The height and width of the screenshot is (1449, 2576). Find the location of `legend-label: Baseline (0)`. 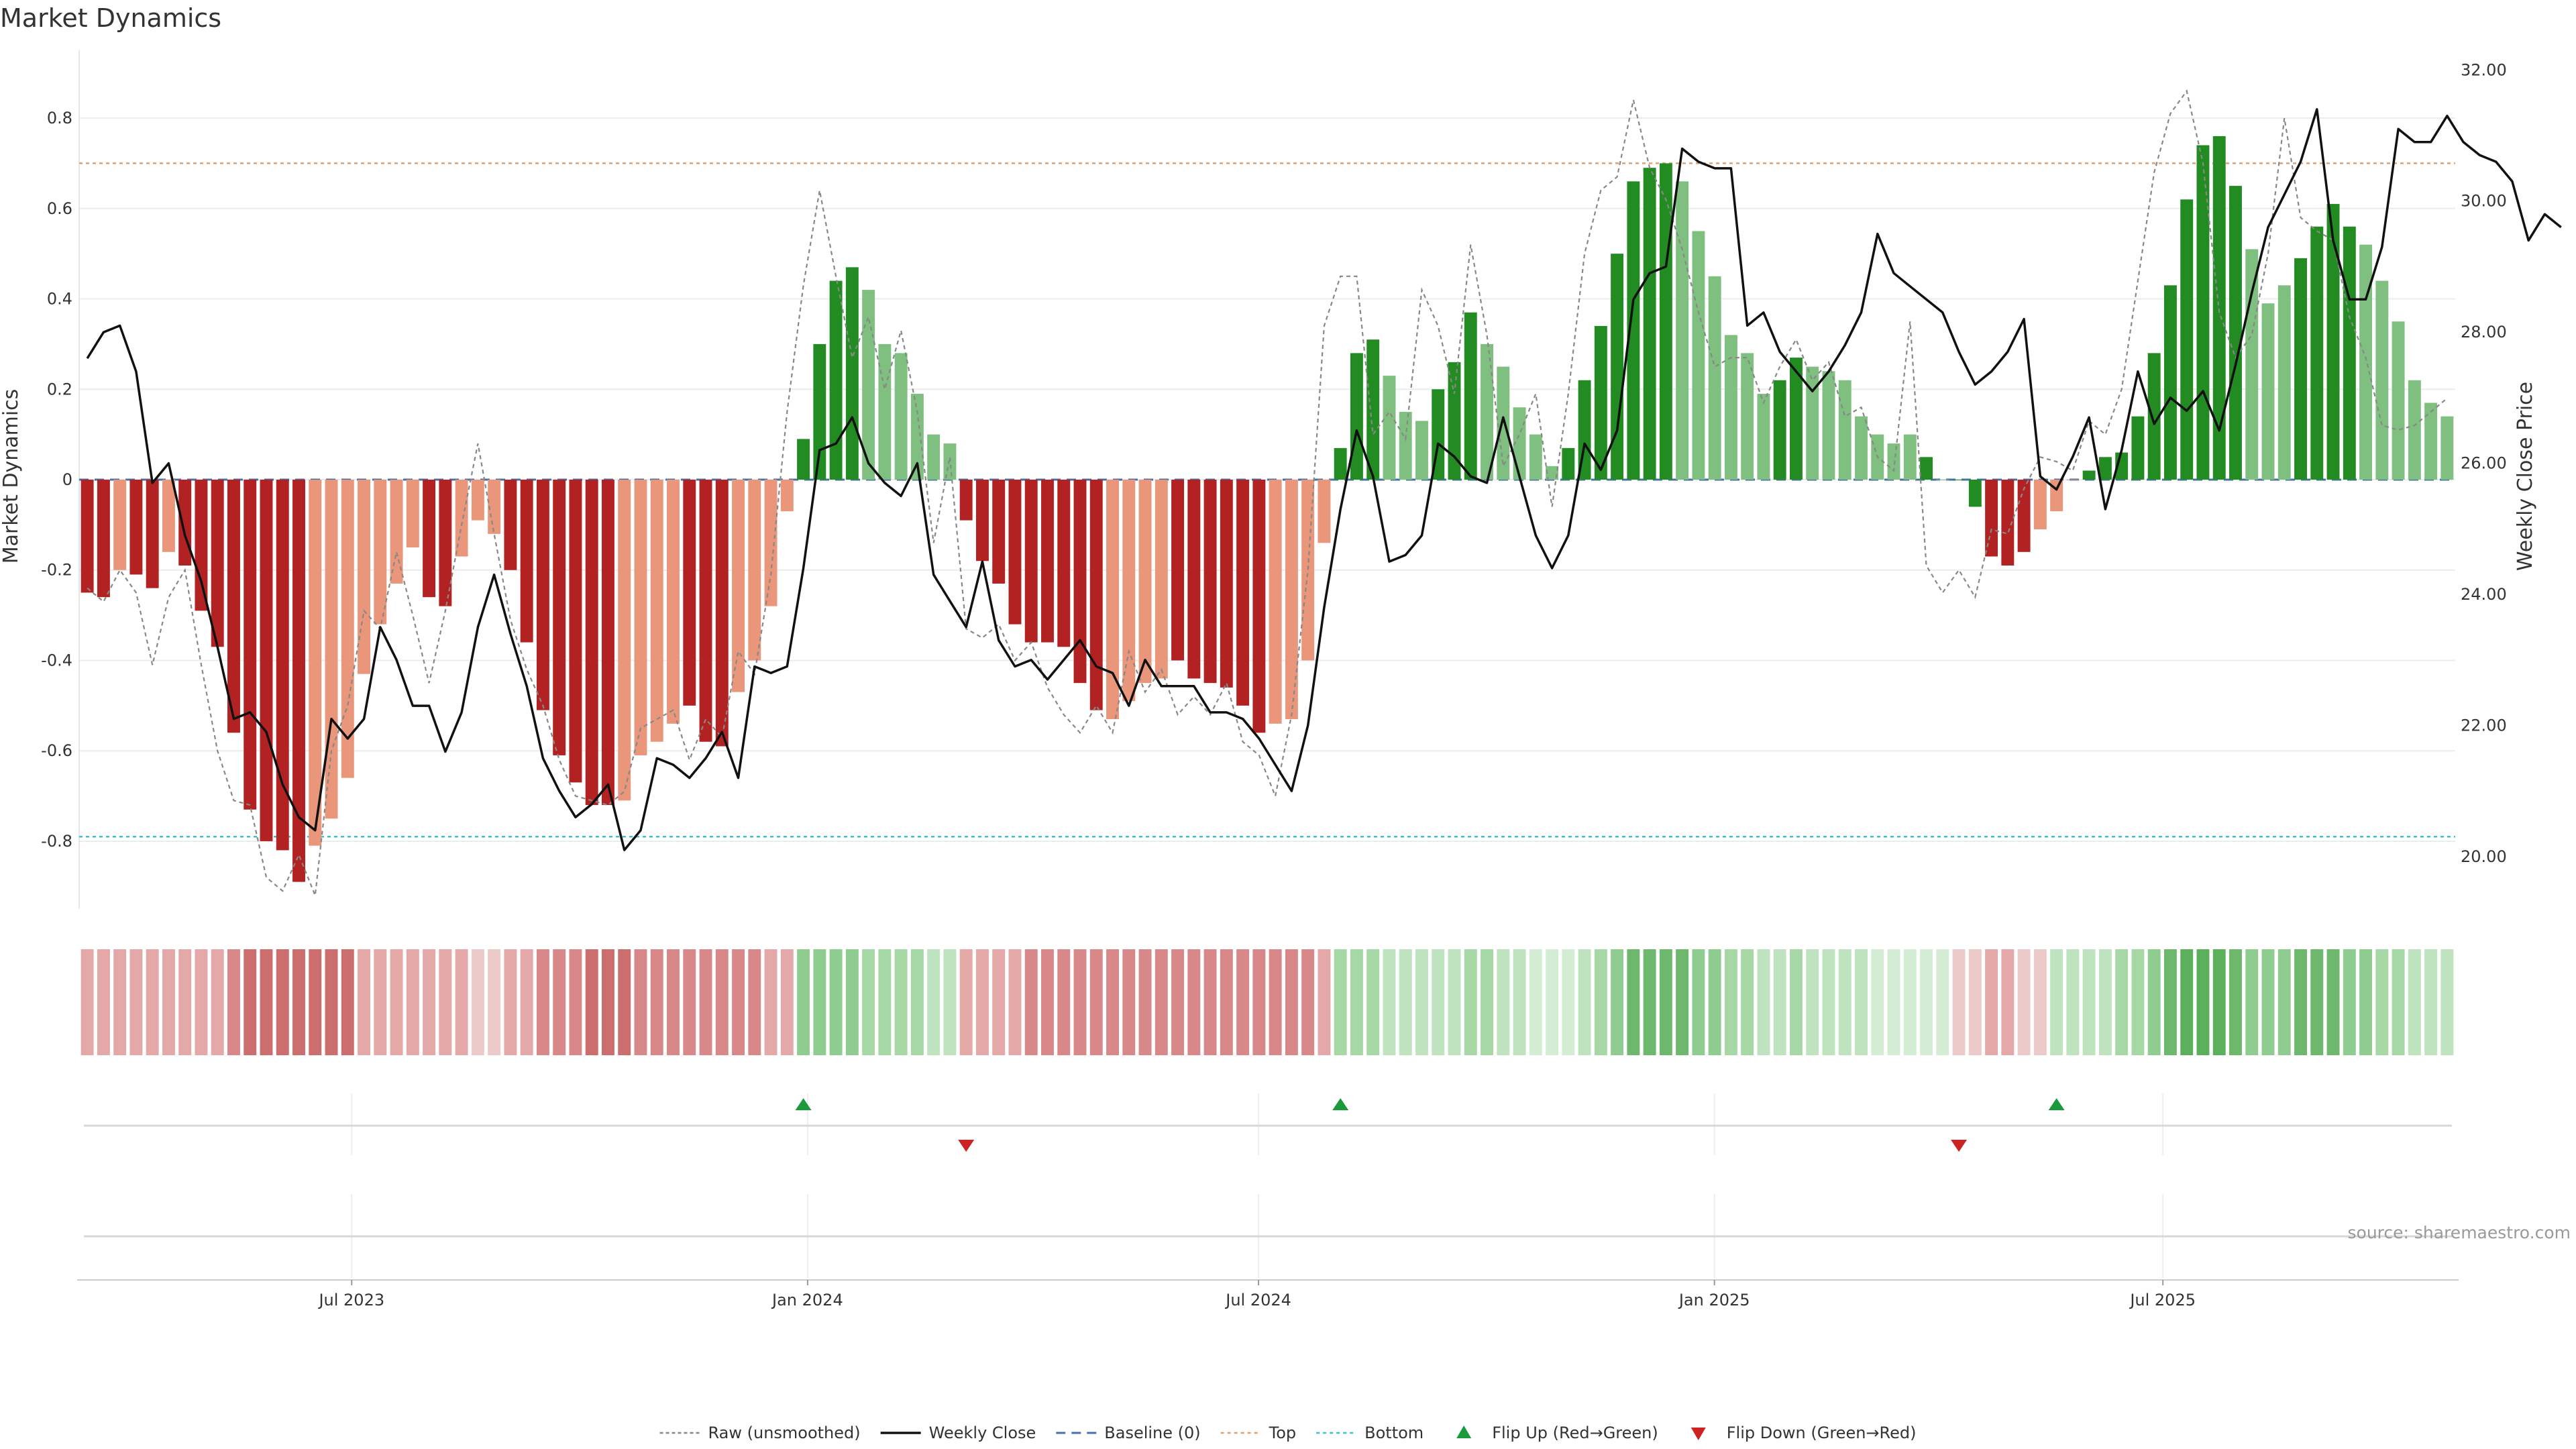

legend-label: Baseline (0) is located at coordinates (1152, 1433).